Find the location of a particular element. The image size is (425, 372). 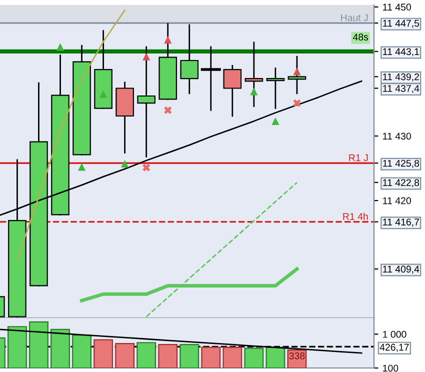

y-tick-label: 11 450 is located at coordinates (397, 7).